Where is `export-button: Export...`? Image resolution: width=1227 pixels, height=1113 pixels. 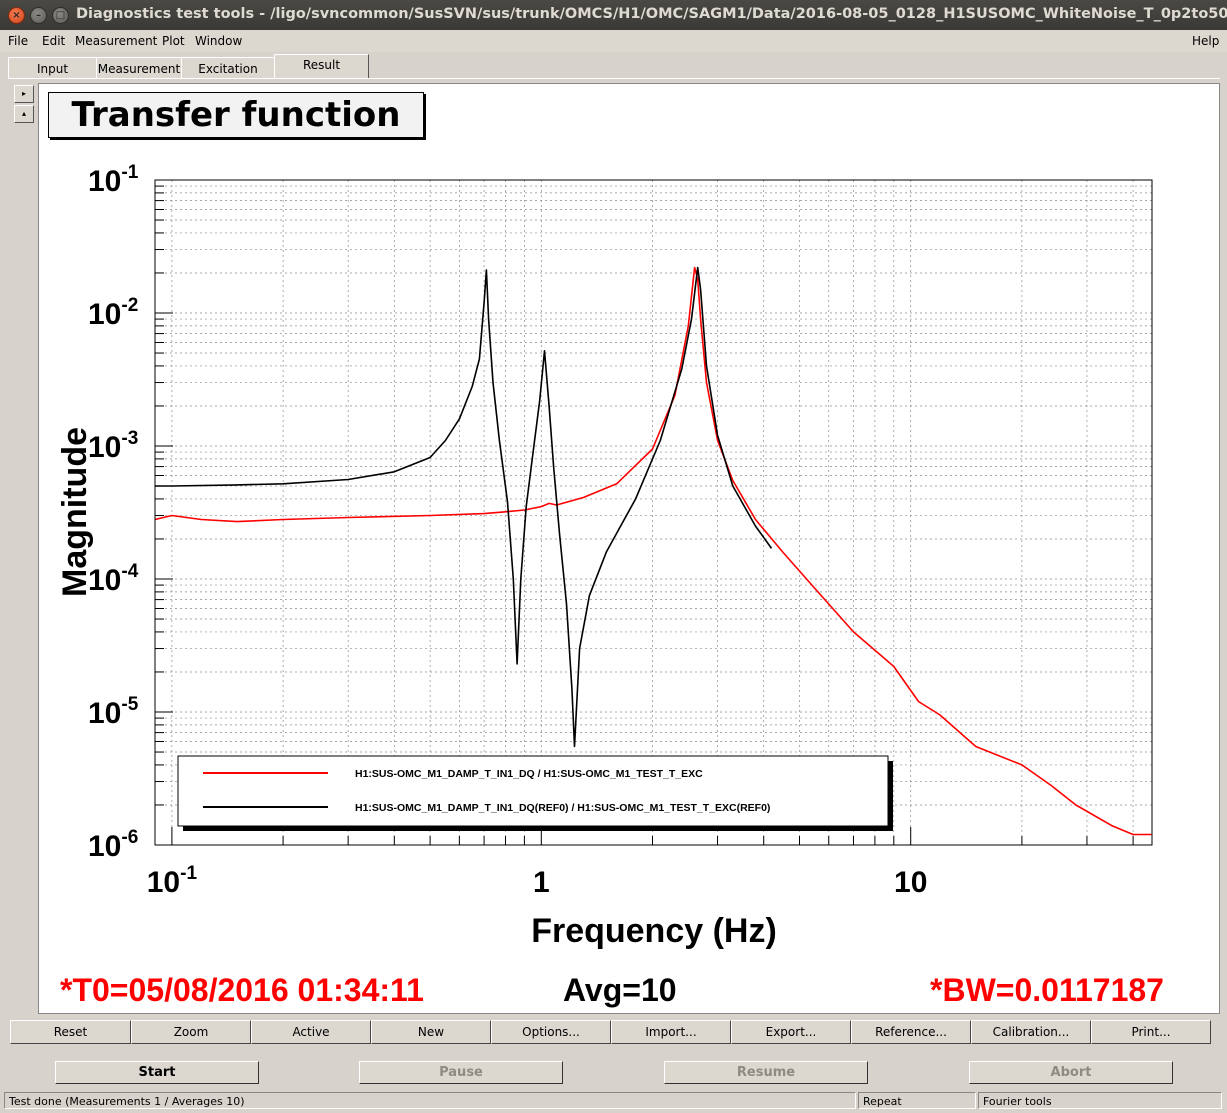 export-button: Export... is located at coordinates (791, 1032).